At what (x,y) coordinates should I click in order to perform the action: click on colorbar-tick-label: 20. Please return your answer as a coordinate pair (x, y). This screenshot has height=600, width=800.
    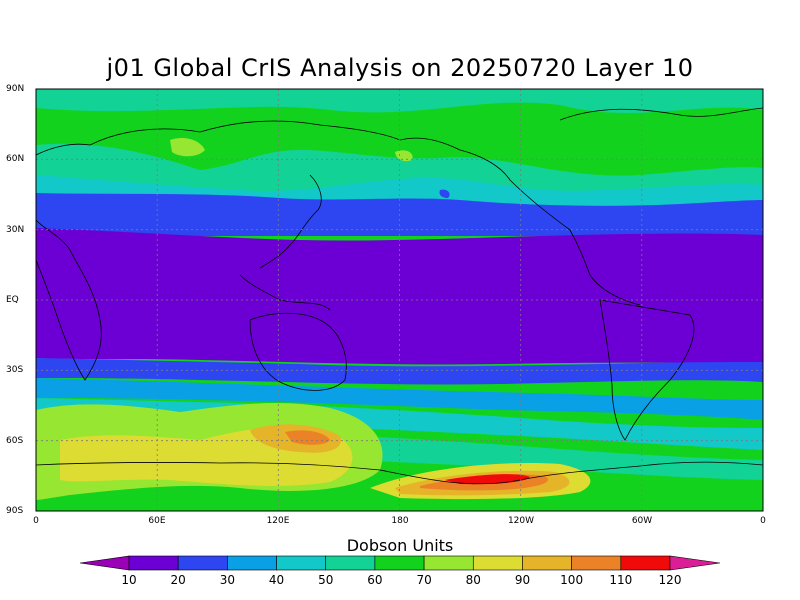
    Looking at the image, I should click on (178, 580).